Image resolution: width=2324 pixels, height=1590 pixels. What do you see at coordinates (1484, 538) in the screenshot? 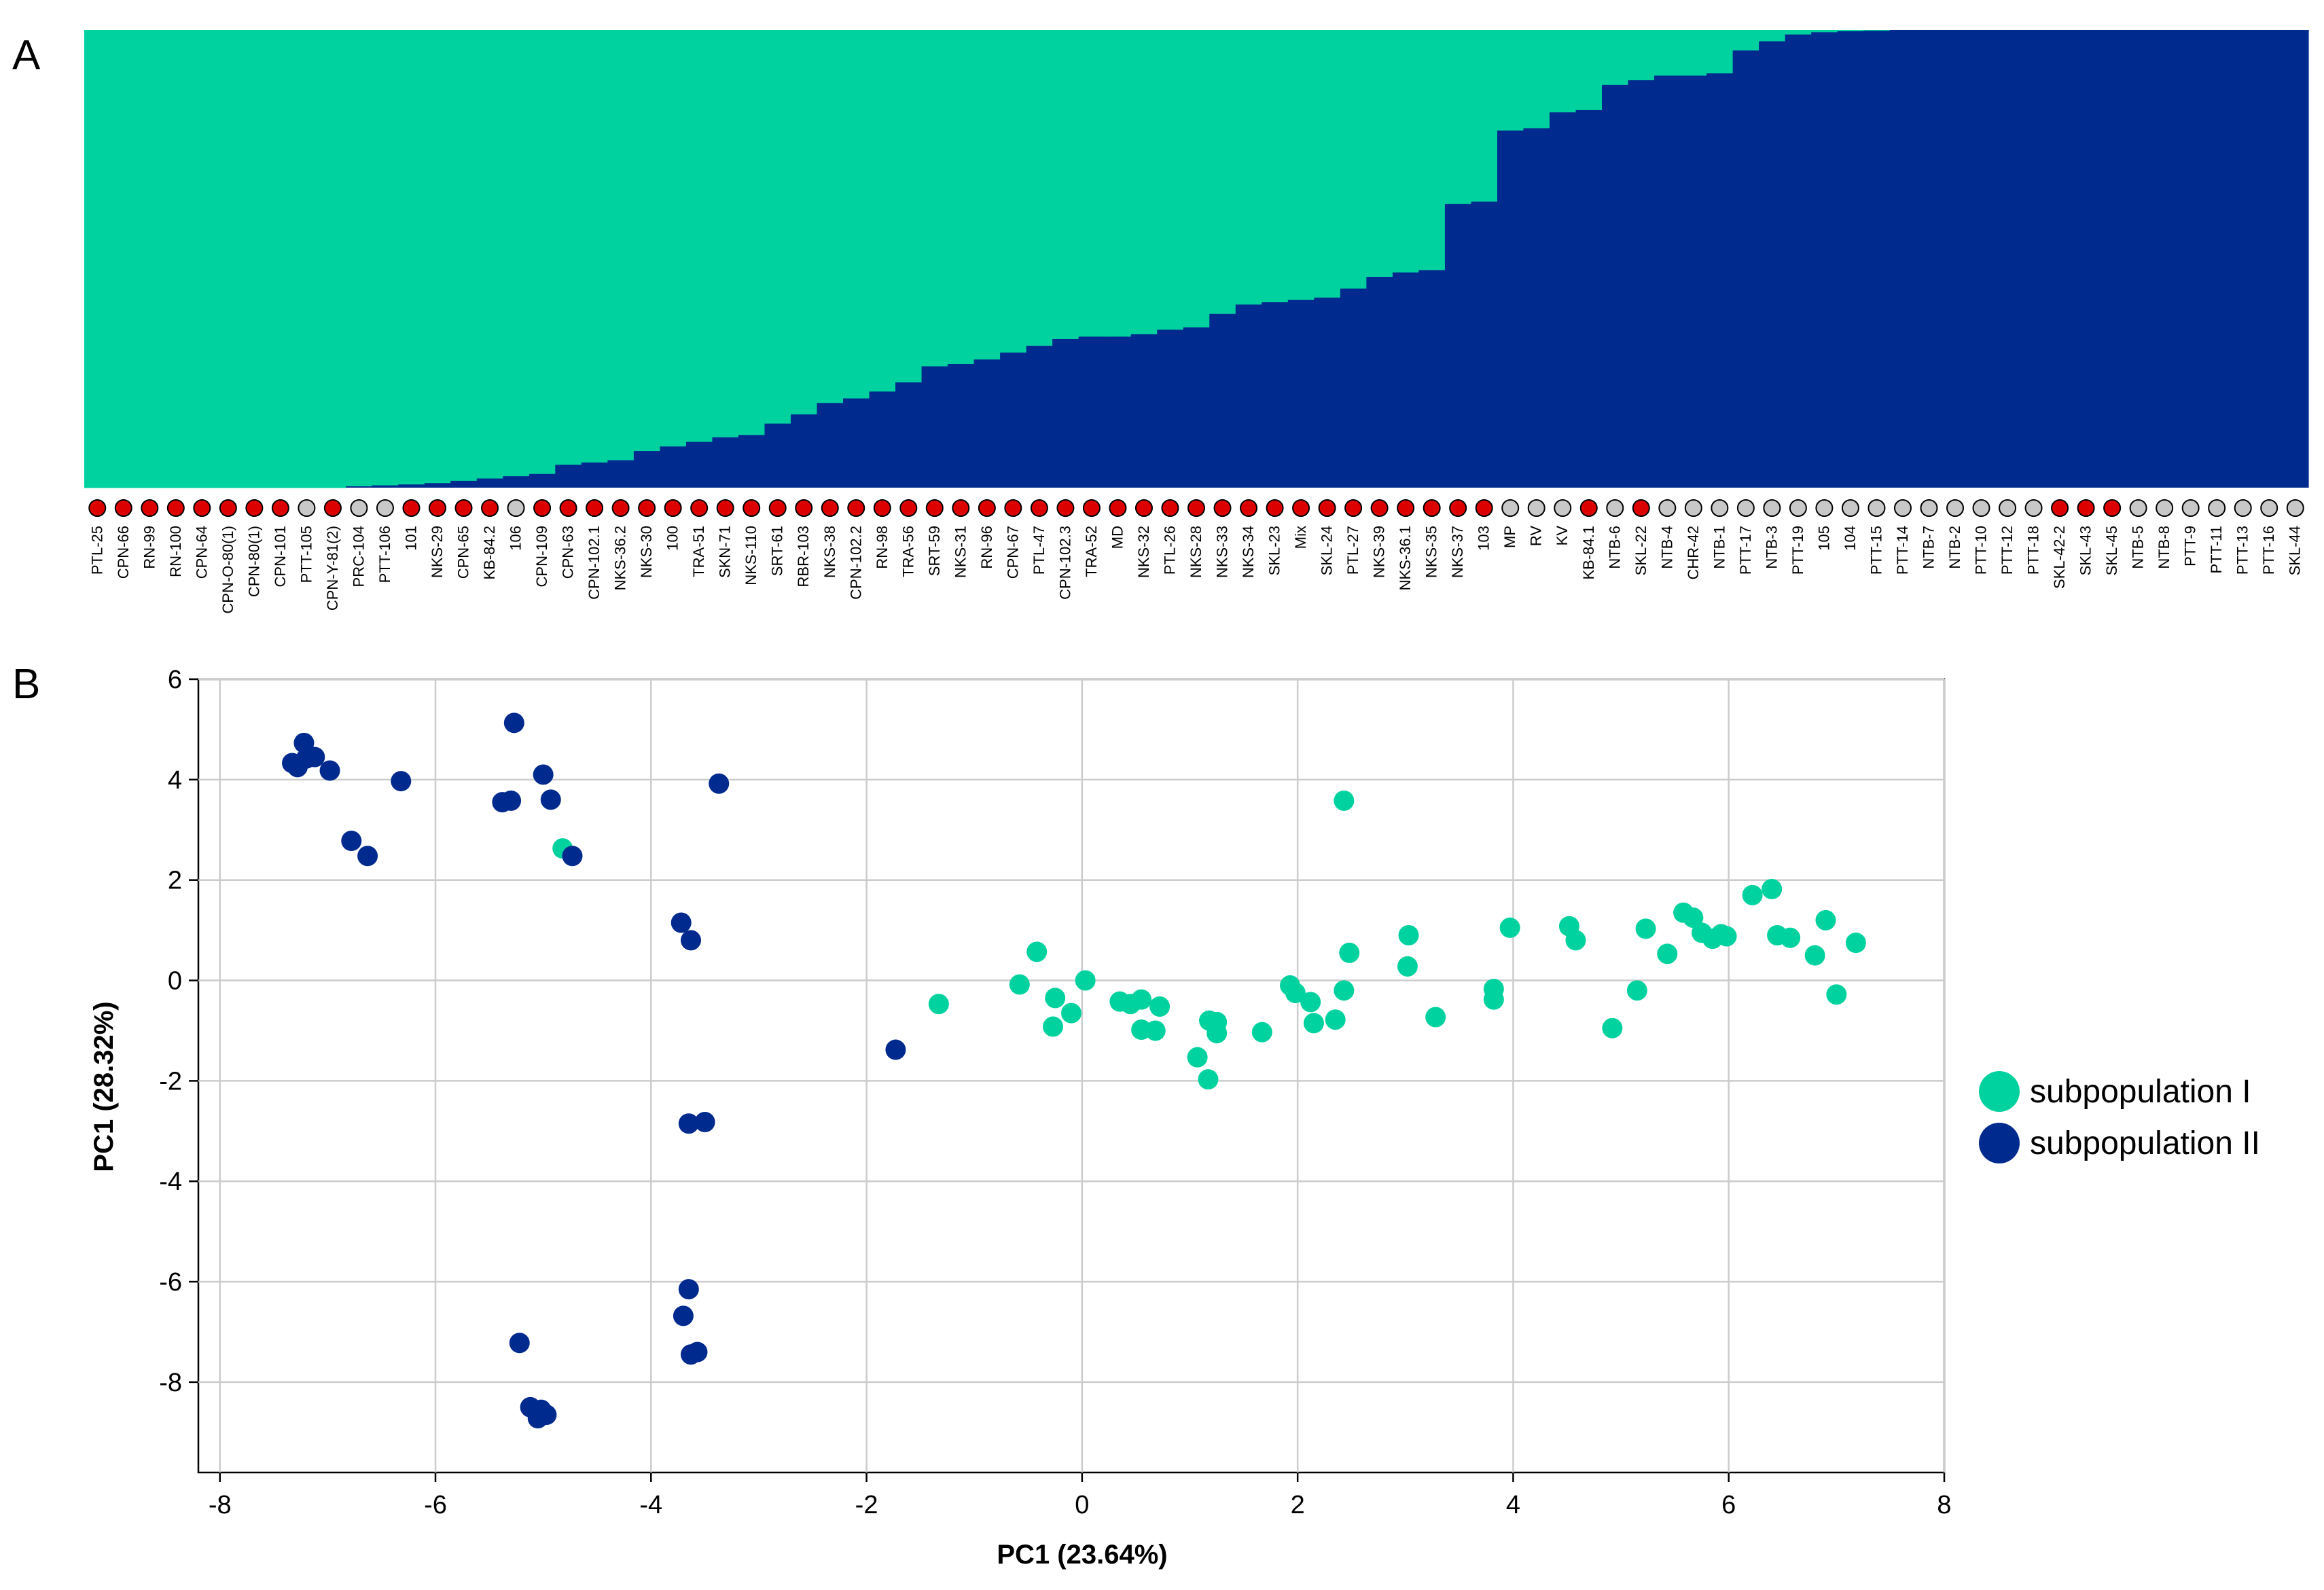
I see `sample-label: 103` at bounding box center [1484, 538].